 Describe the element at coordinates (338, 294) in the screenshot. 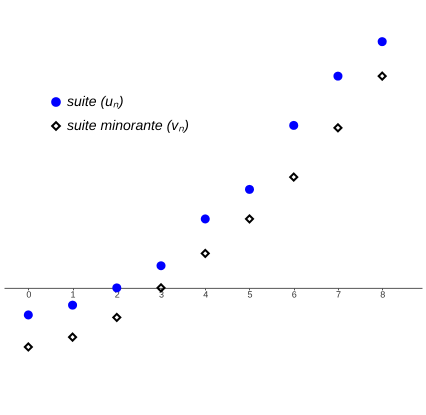

I see `x-tick-label: 7` at that location.